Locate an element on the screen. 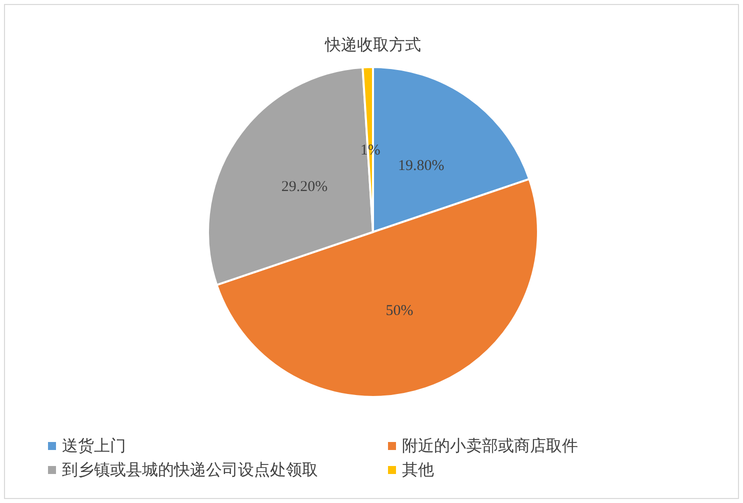 This screenshot has width=743, height=503. legend-label: 送货上门 is located at coordinates (94, 446).